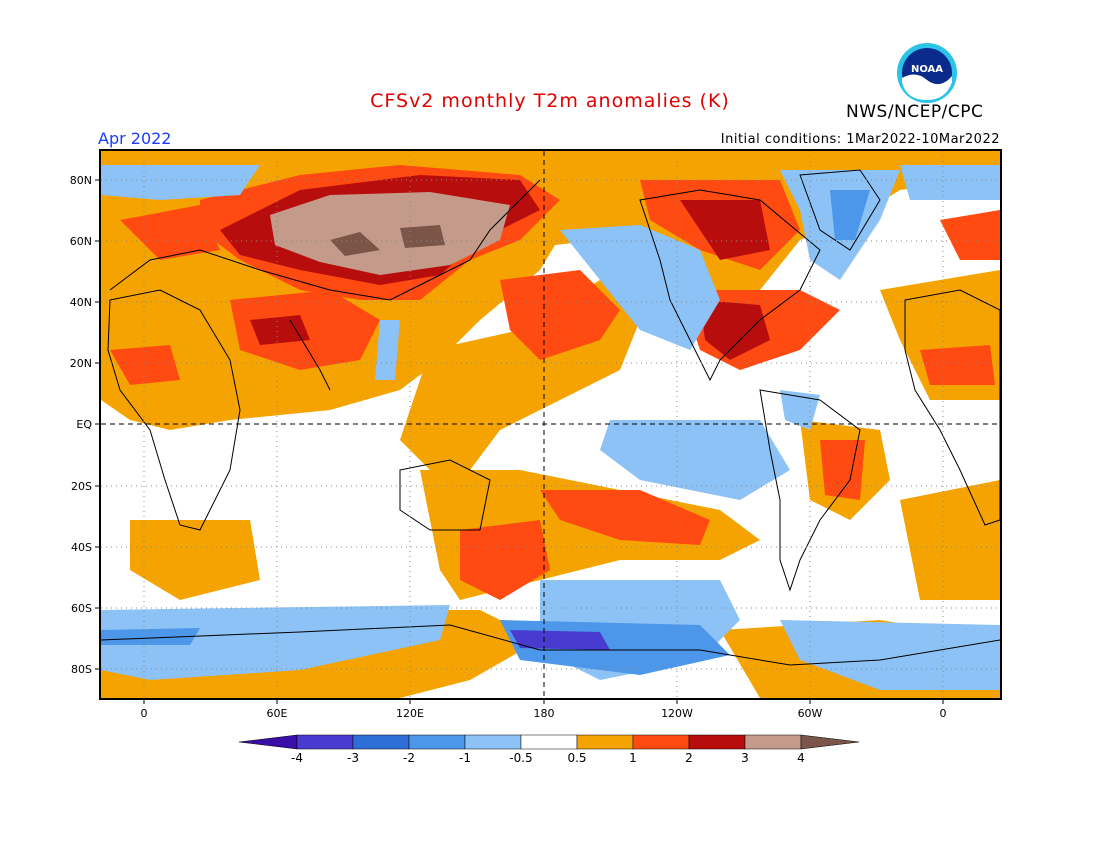 Image resolution: width=1100 pixels, height=850 pixels. I want to click on lon-label: 60E, so click(277, 713).